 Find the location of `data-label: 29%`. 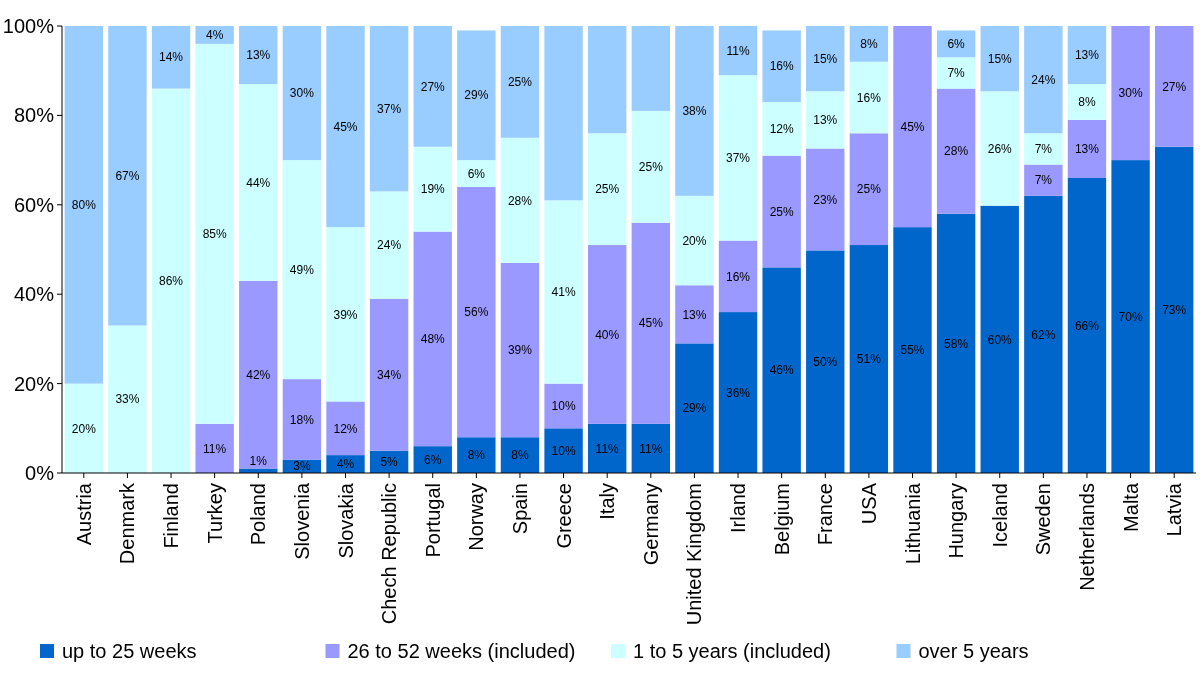

data-label: 29% is located at coordinates (694, 408).